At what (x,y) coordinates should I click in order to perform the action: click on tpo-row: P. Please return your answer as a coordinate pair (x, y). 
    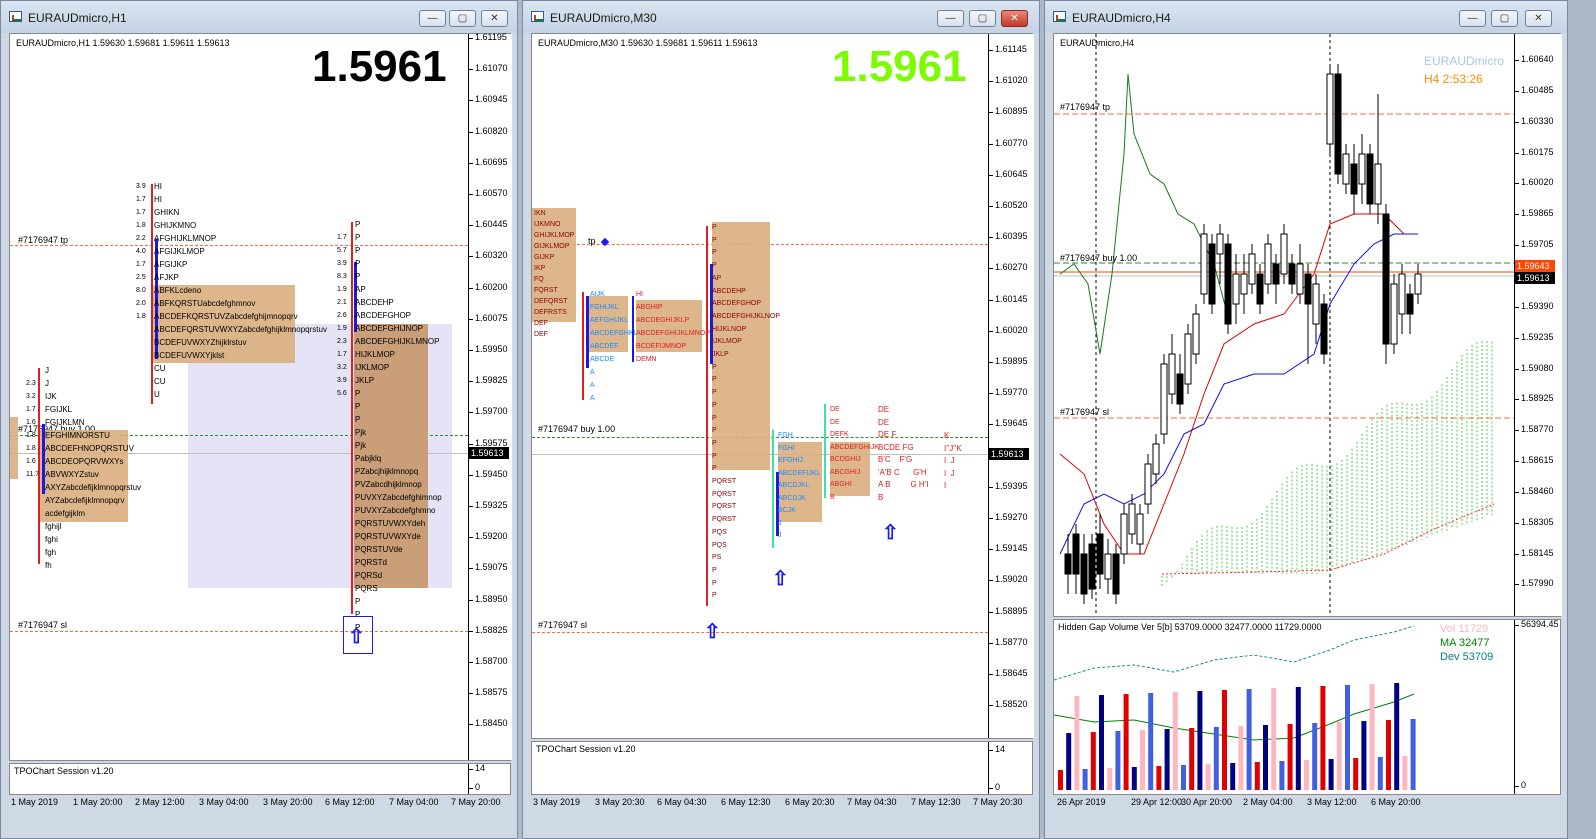
    Looking at the image, I should click on (358, 614).